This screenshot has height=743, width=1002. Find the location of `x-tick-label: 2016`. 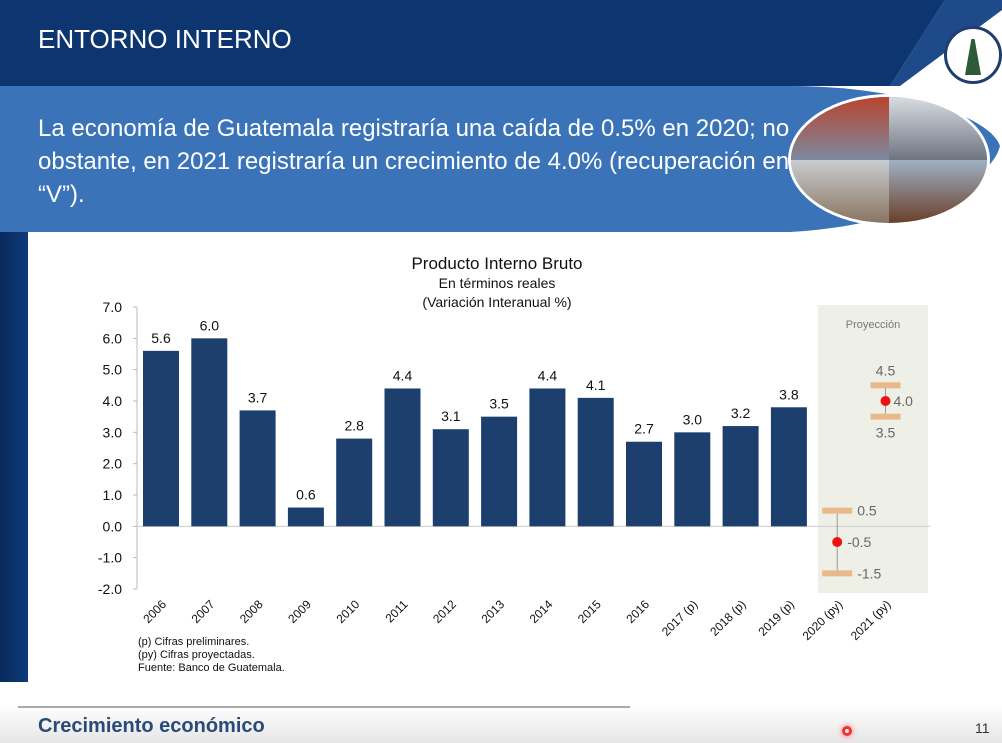

x-tick-label: 2016 is located at coordinates (637, 611).